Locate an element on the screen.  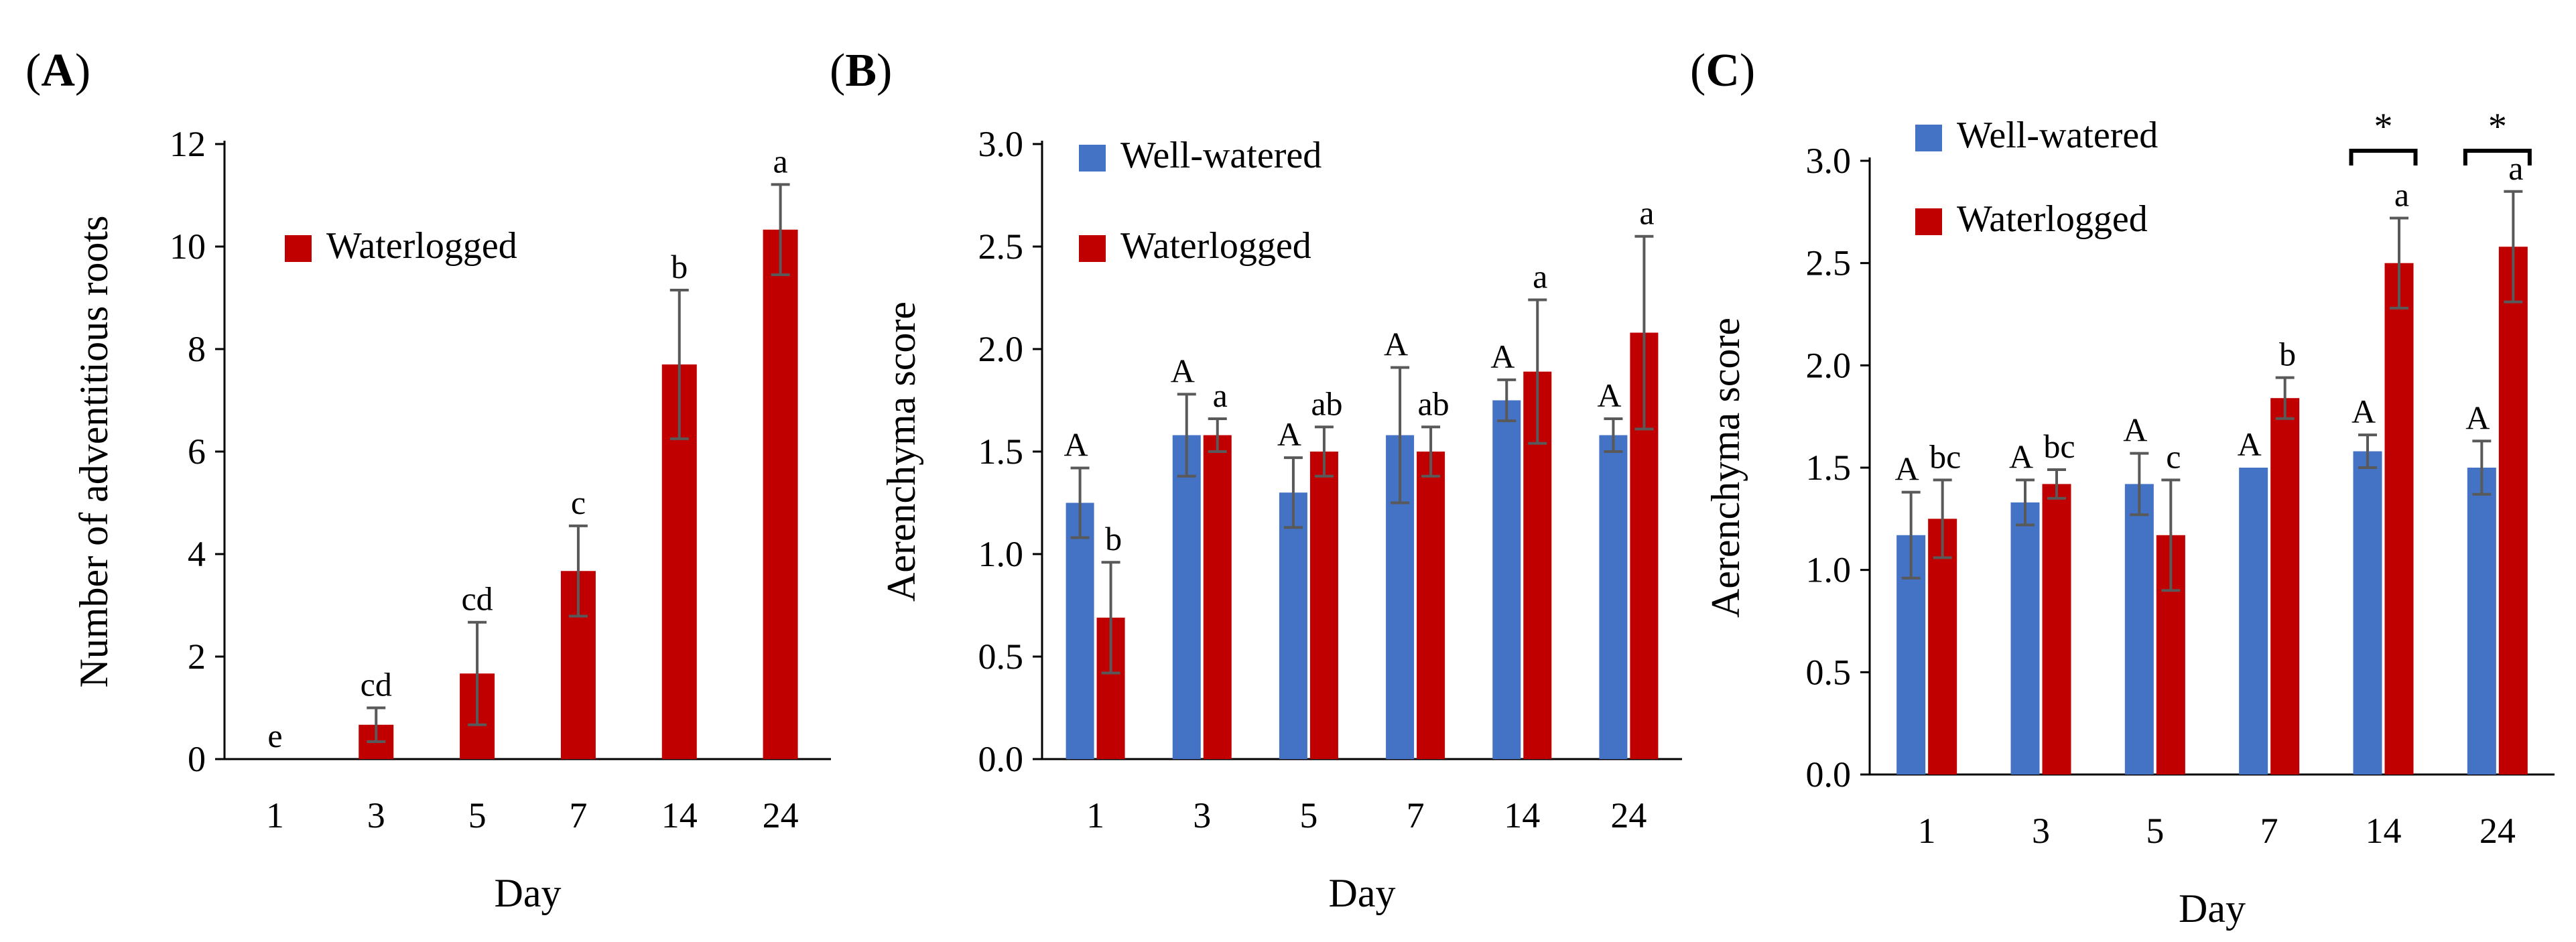
significance-letter: cd is located at coordinates (376, 684).